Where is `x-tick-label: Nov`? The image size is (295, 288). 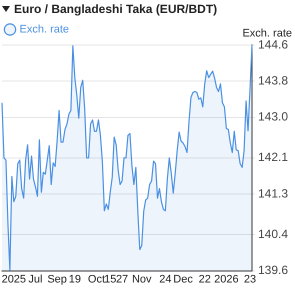 x-tick-label: Nov is located at coordinates (142, 279).